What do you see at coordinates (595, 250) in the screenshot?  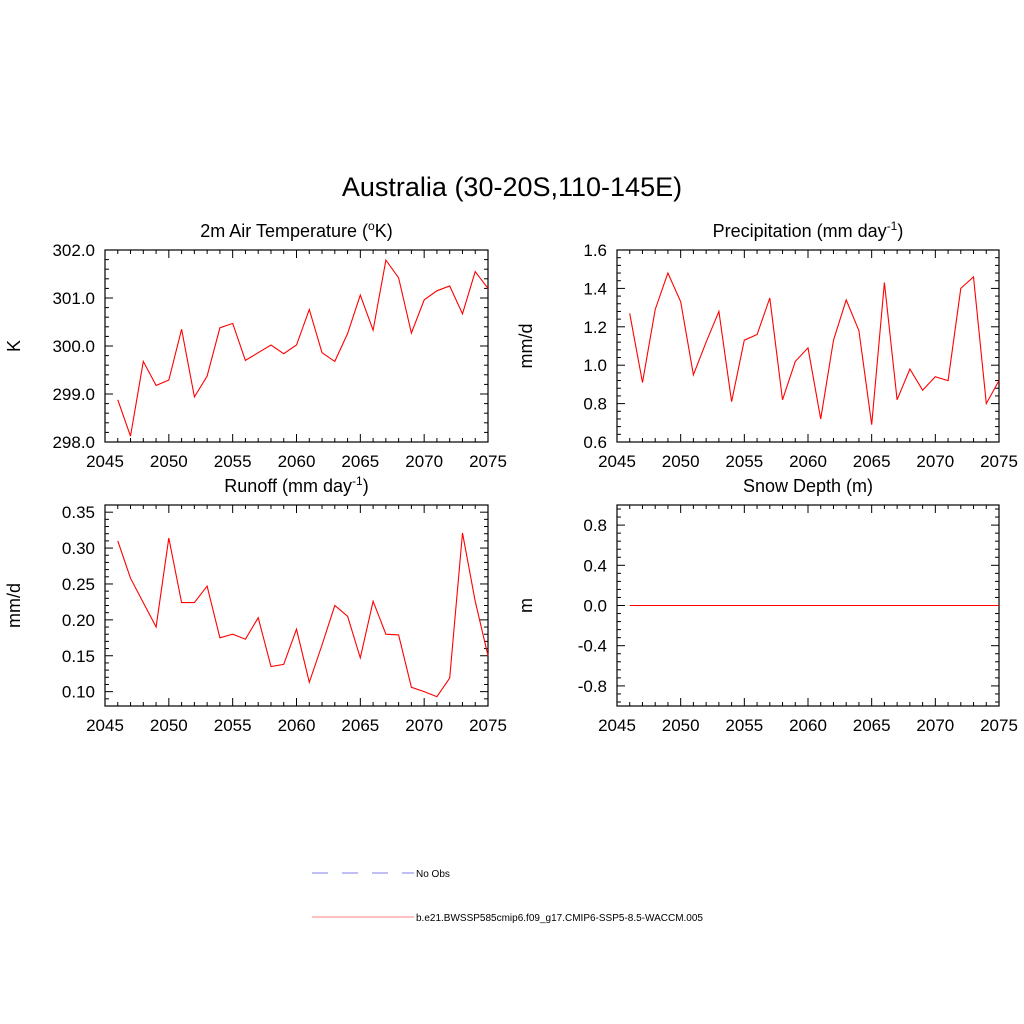 I see `y-tick-label: 1.6` at bounding box center [595, 250].